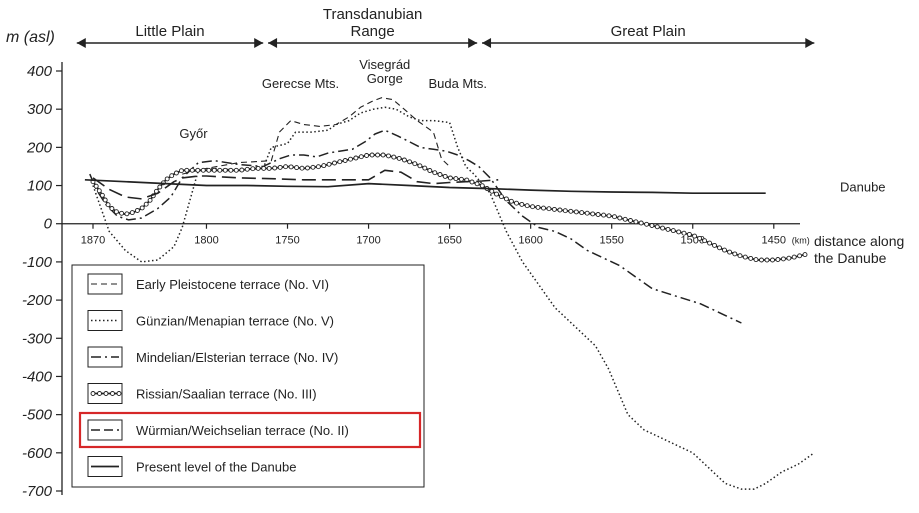  I want to click on legend-highlight-box, so click(250, 430).